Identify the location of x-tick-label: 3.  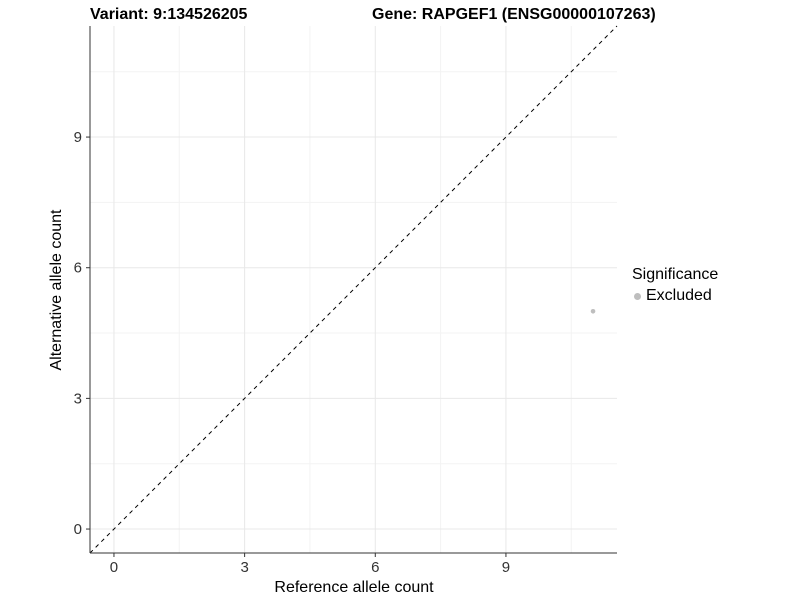
(244, 567).